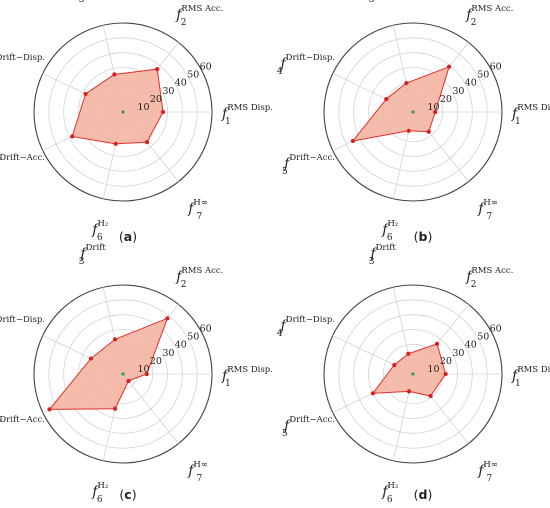 The image size is (550, 508). Describe the element at coordinates (128, 236) in the screenshot. I see `panel-label: (a)` at that location.